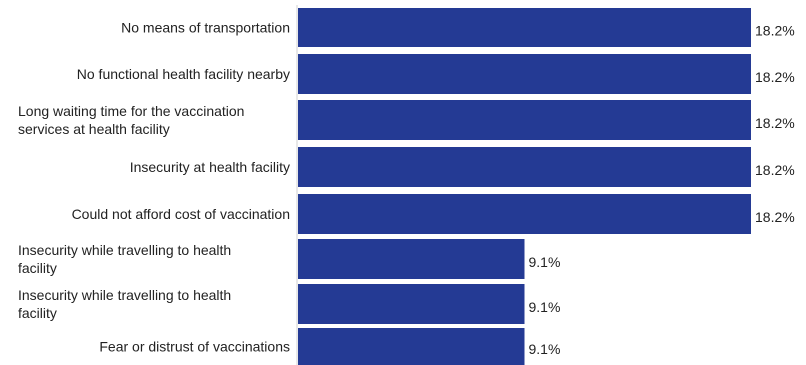 This screenshot has width=806, height=365. What do you see at coordinates (210, 167) in the screenshot?
I see `category-label: Insecurity at health facility` at bounding box center [210, 167].